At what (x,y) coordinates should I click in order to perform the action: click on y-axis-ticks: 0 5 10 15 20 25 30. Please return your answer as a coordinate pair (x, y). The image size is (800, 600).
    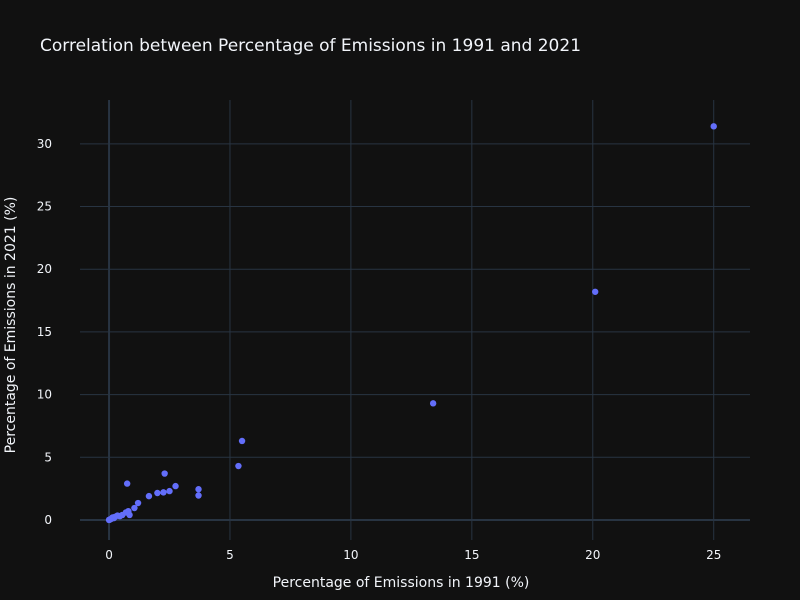
    Looking at the image, I should click on (44, 332).